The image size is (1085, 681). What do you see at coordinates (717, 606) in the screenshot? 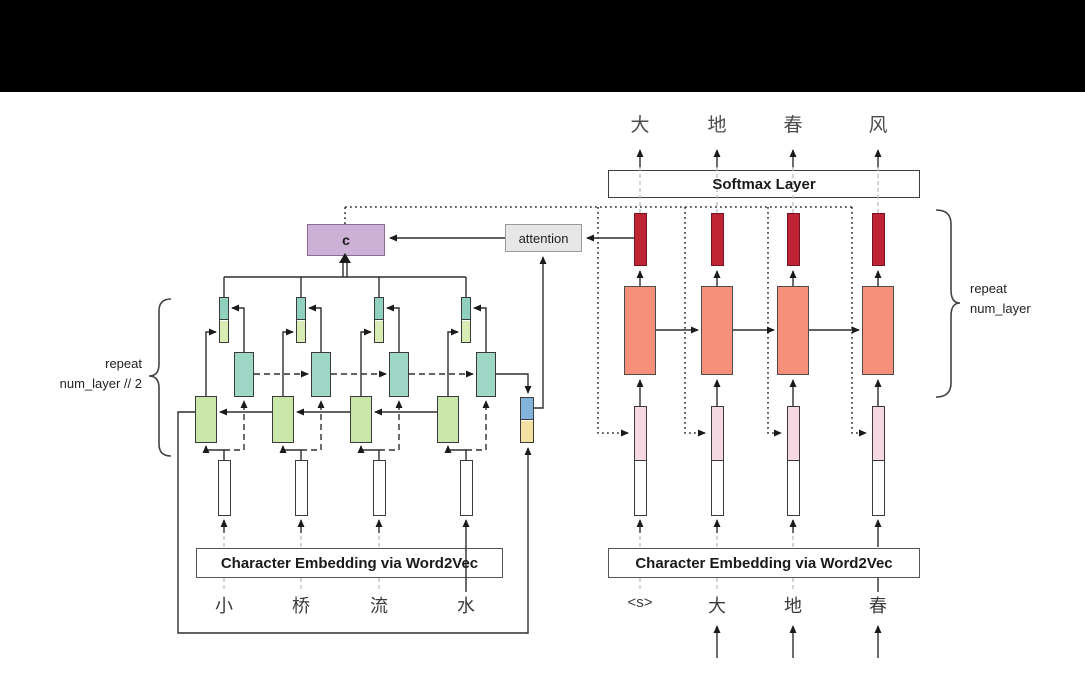
I see `decoder-input-char: 大` at bounding box center [717, 606].